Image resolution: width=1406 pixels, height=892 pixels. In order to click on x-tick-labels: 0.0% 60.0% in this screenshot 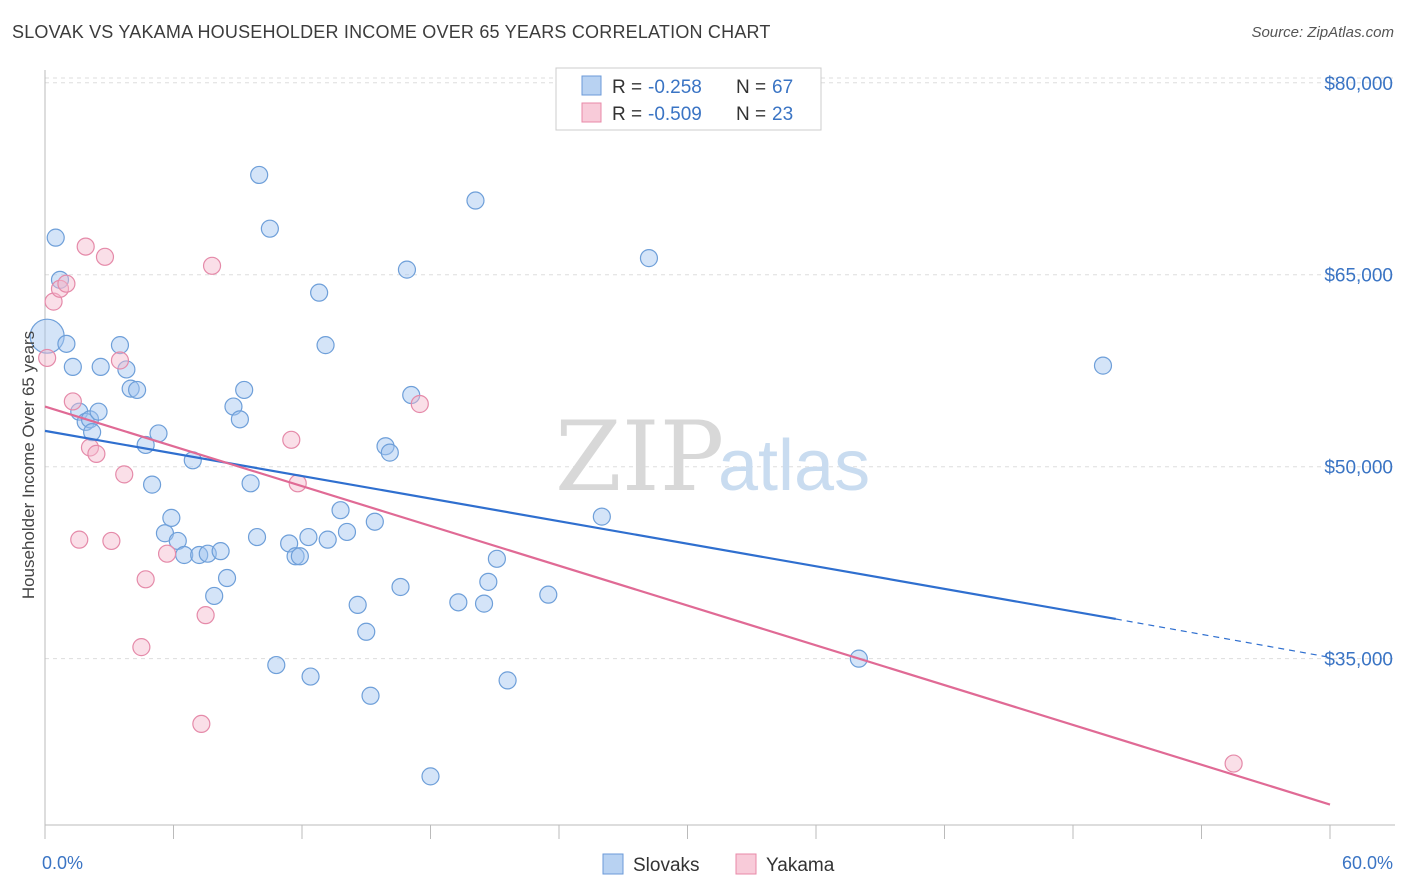, I will do `click(717, 863)`.